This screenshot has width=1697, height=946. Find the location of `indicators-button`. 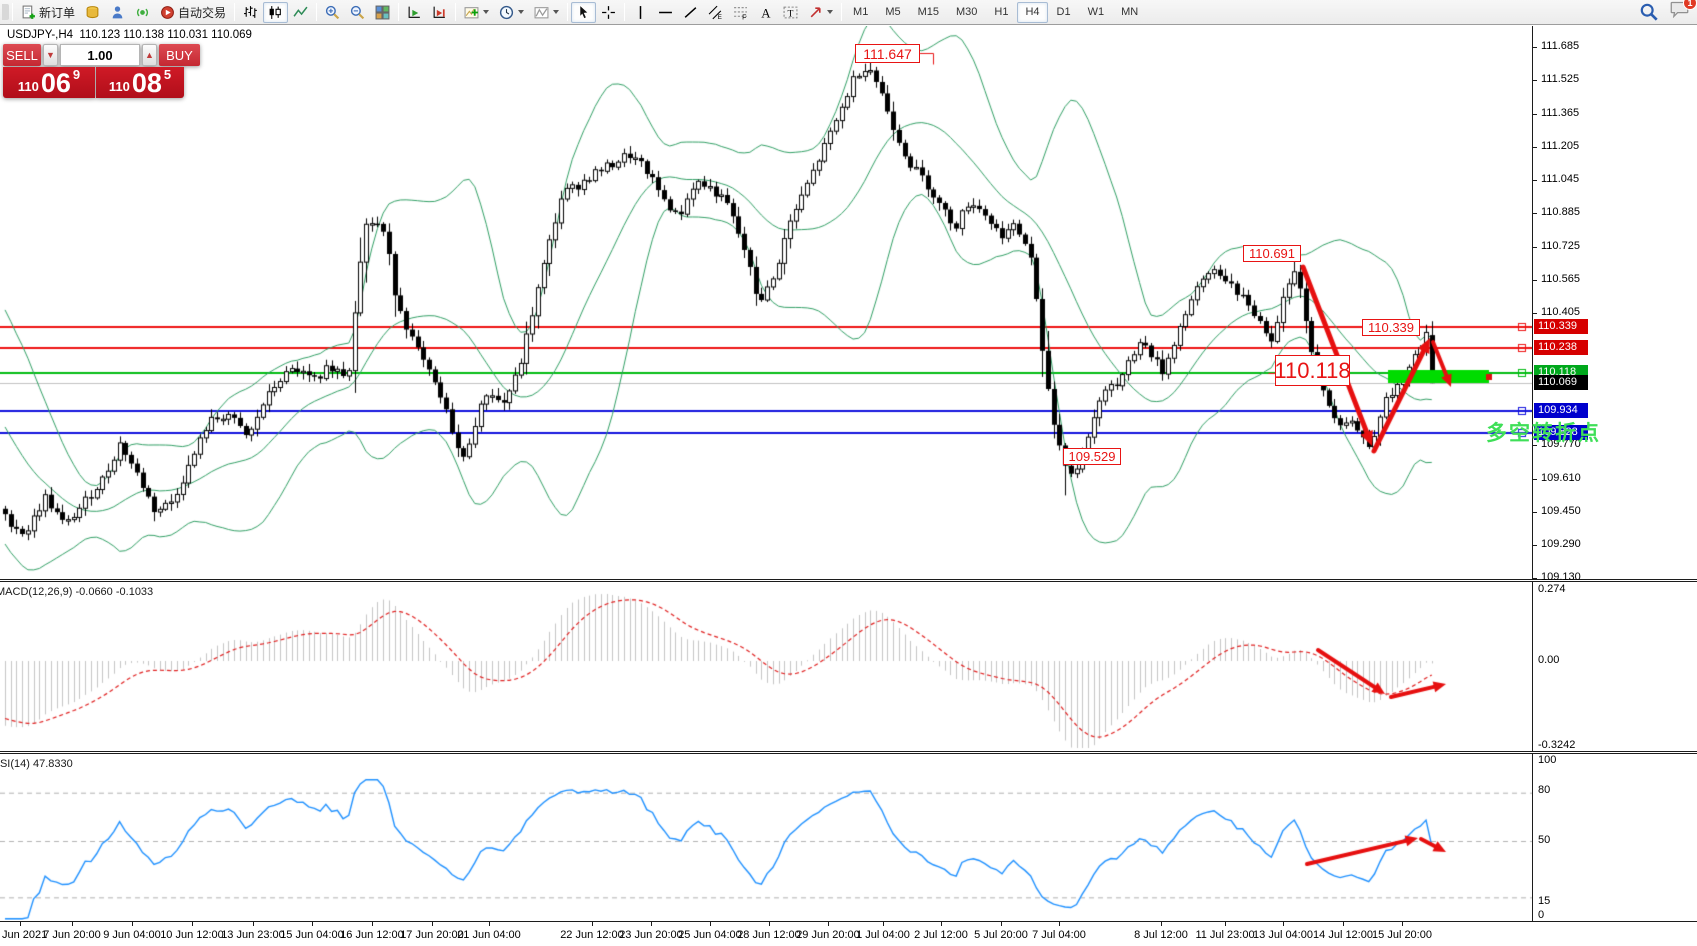

indicators-button is located at coordinates (476, 12).